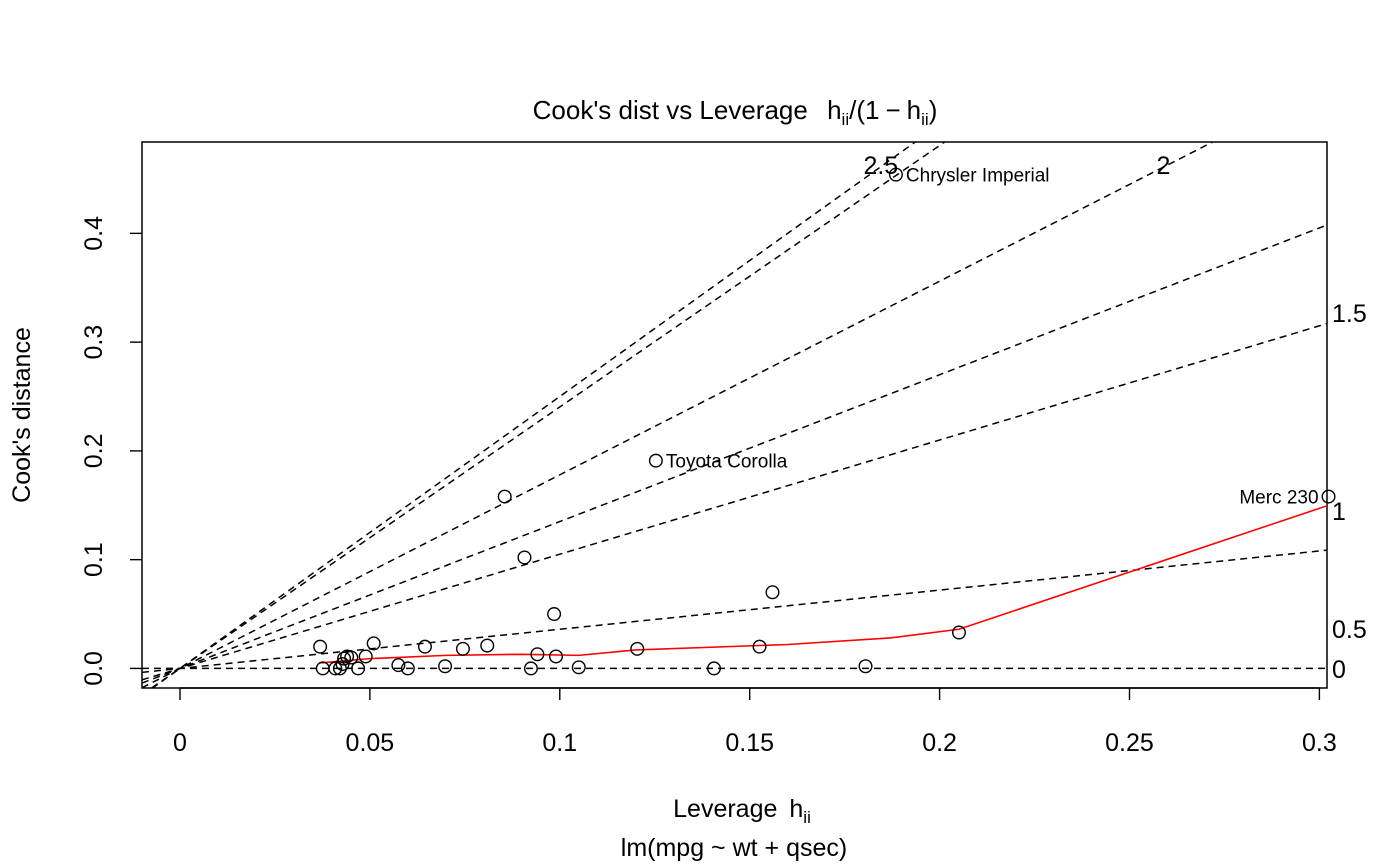  Describe the element at coordinates (1129, 743) in the screenshot. I see `x-tick-label: 0.25` at that location.